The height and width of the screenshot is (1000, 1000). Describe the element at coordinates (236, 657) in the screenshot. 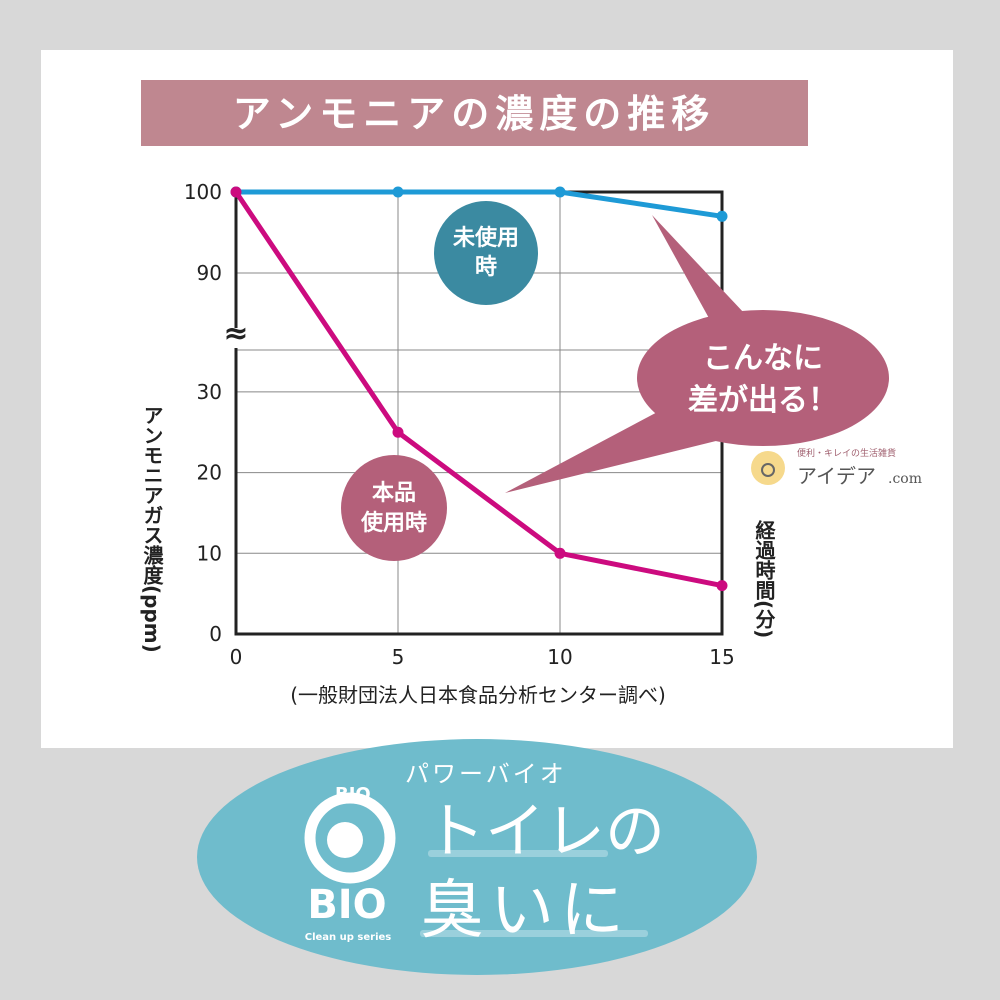

I see `x-tick-label: 0` at that location.